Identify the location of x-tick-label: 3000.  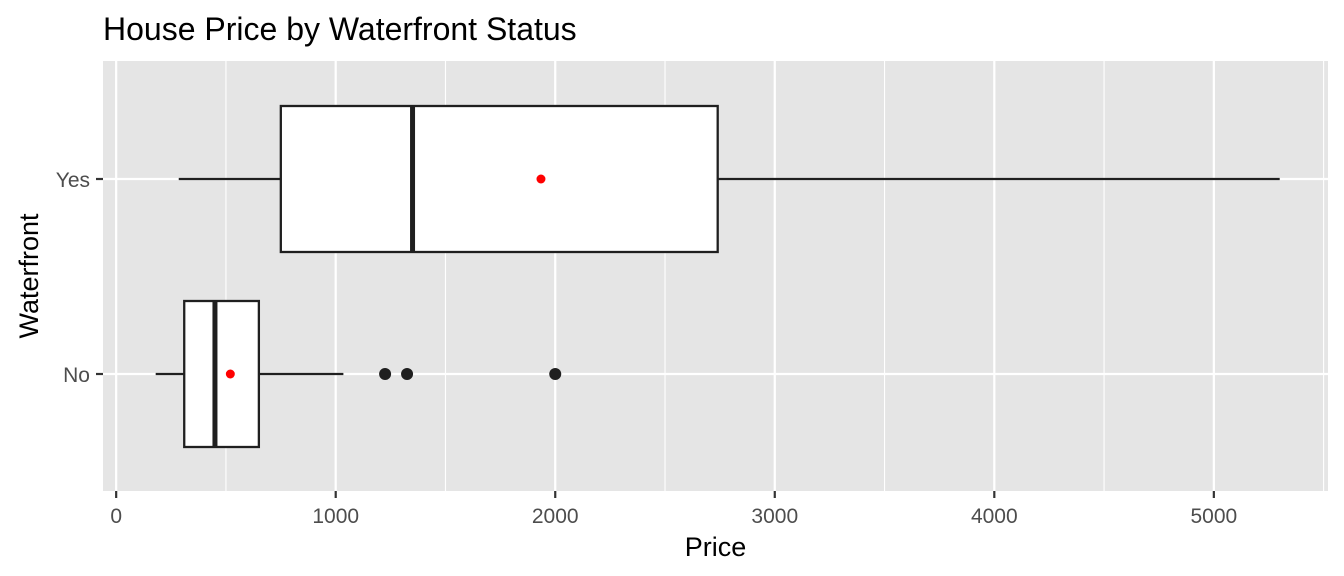
(774, 516).